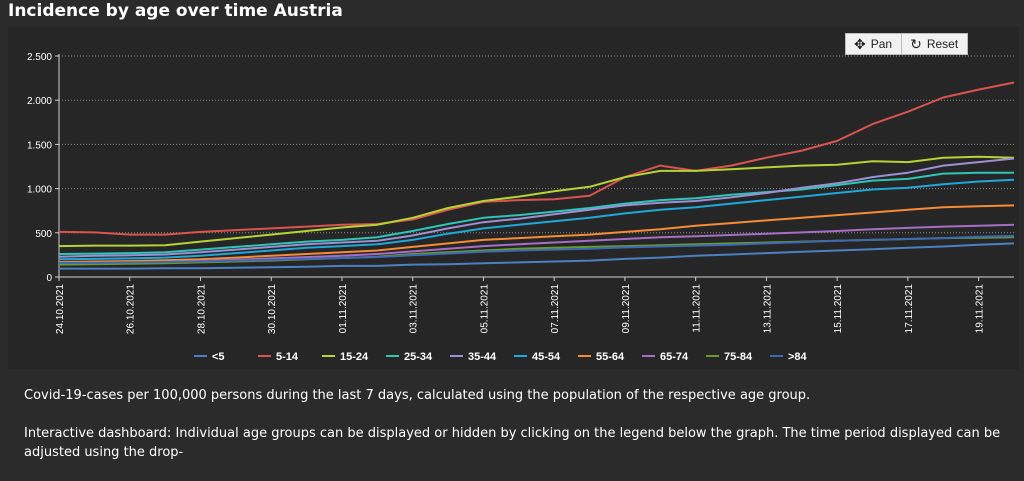  What do you see at coordinates (418, 357) in the screenshot?
I see `legend-item: 25-34` at bounding box center [418, 357].